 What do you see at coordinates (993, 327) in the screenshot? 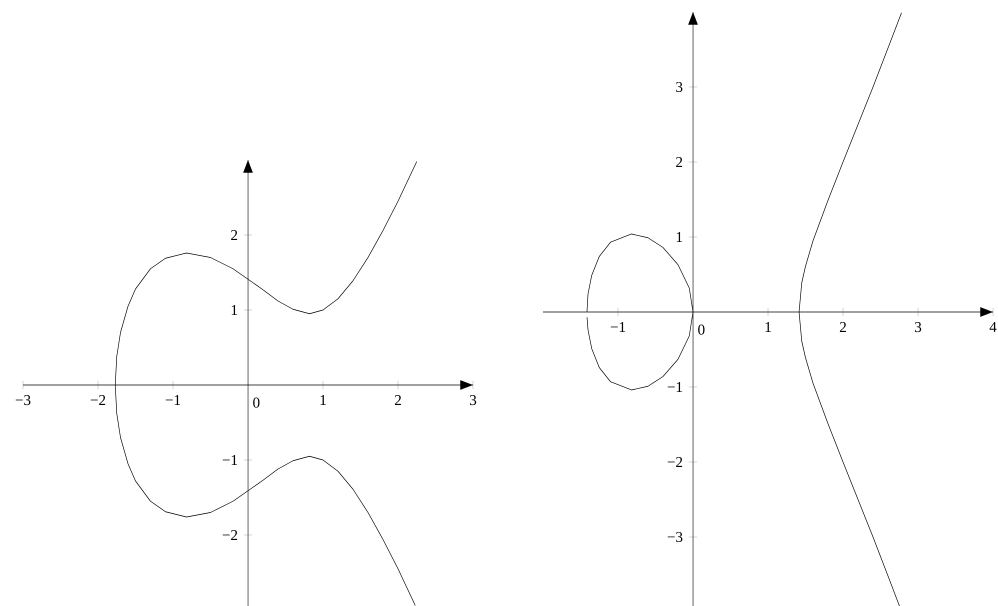
I see `x-tick-label: 4` at bounding box center [993, 327].